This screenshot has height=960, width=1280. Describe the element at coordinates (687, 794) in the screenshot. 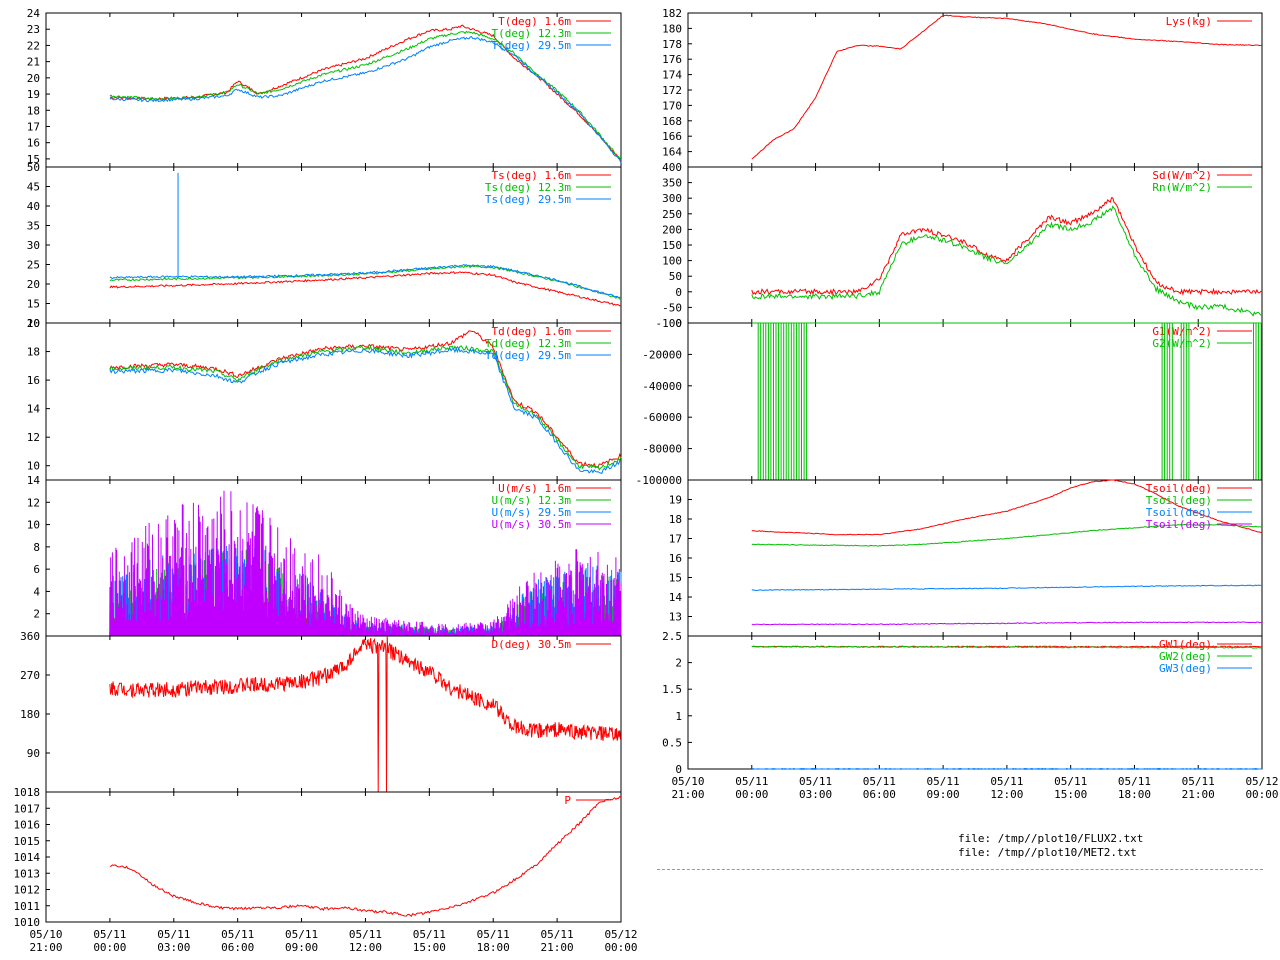

I see `x-tick-time: 21:00` at that location.